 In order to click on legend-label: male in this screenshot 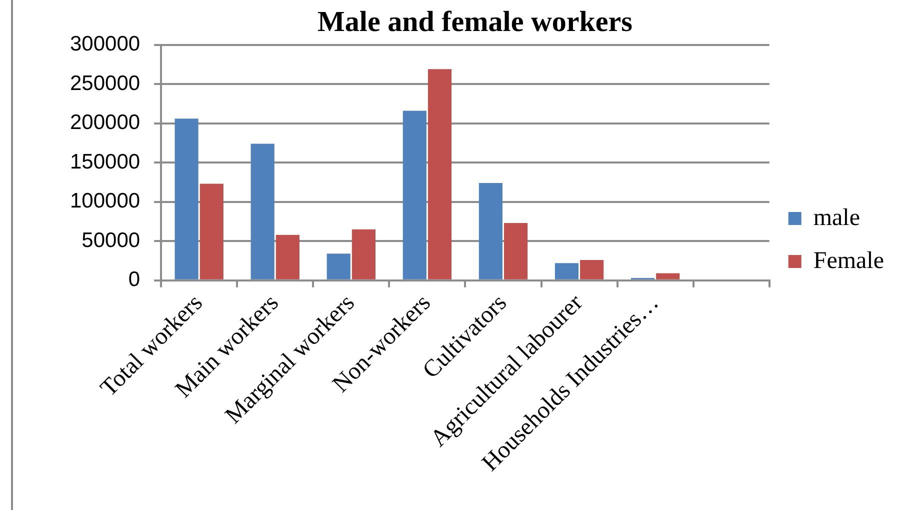, I will do `click(836, 217)`.